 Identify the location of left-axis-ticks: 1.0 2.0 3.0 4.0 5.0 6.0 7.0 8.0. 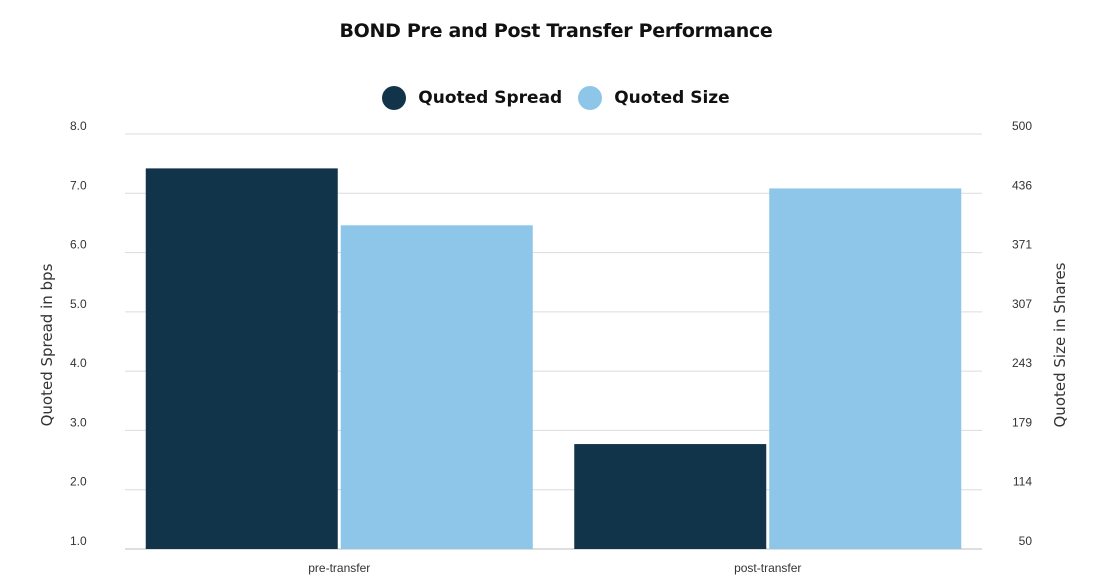
(78, 333).